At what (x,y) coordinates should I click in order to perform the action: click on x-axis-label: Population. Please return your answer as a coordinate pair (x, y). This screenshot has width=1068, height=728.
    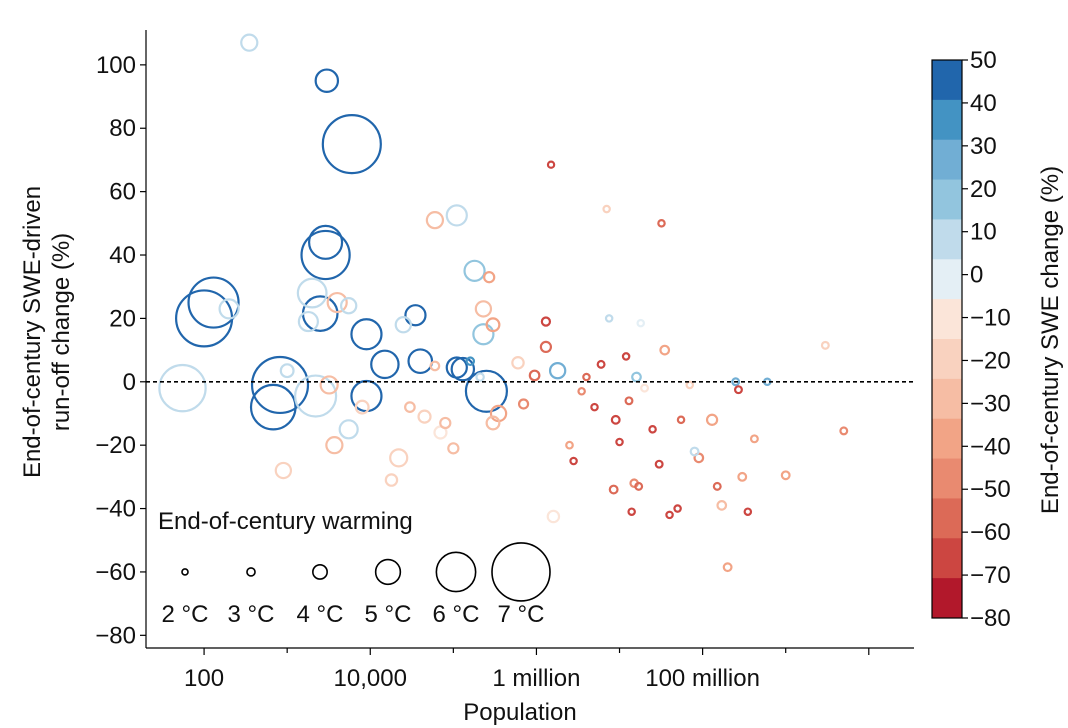
    Looking at the image, I should click on (519, 712).